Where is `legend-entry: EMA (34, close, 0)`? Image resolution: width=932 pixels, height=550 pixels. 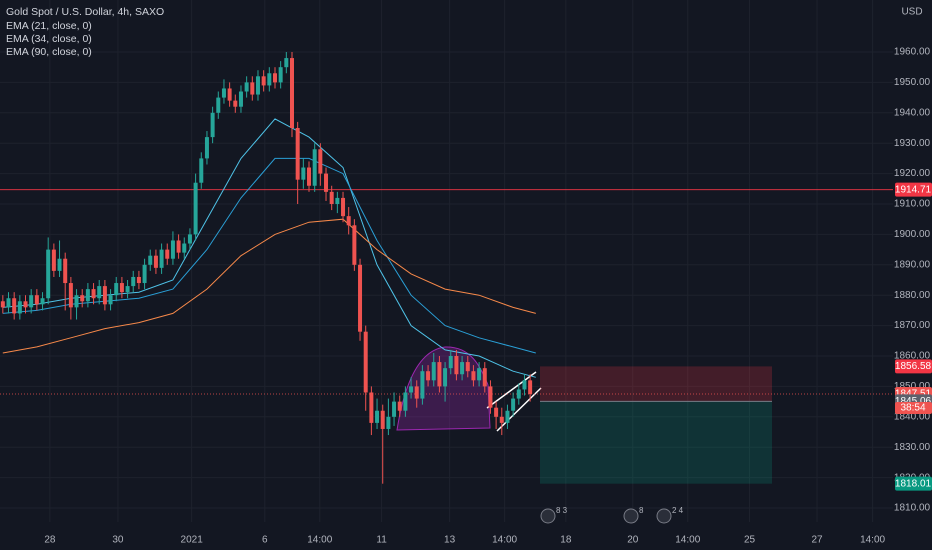
legend-entry: EMA (34, close, 0) is located at coordinates (49, 39).